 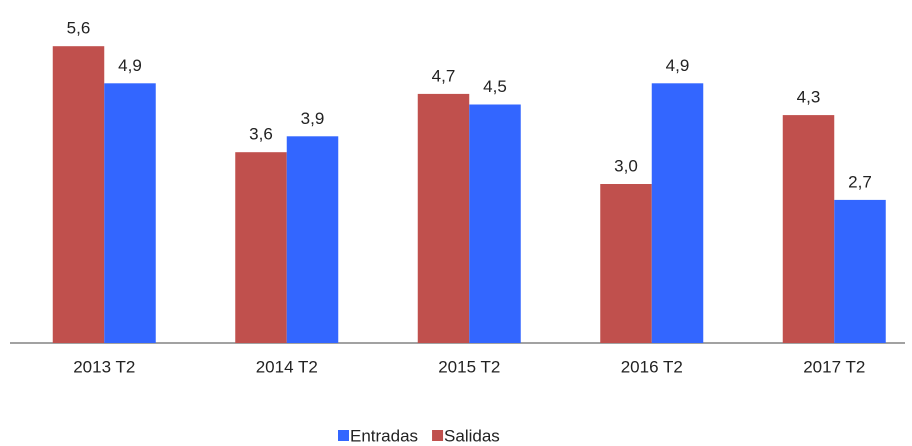 I want to click on value-label: 2,7, so click(x=860, y=181).